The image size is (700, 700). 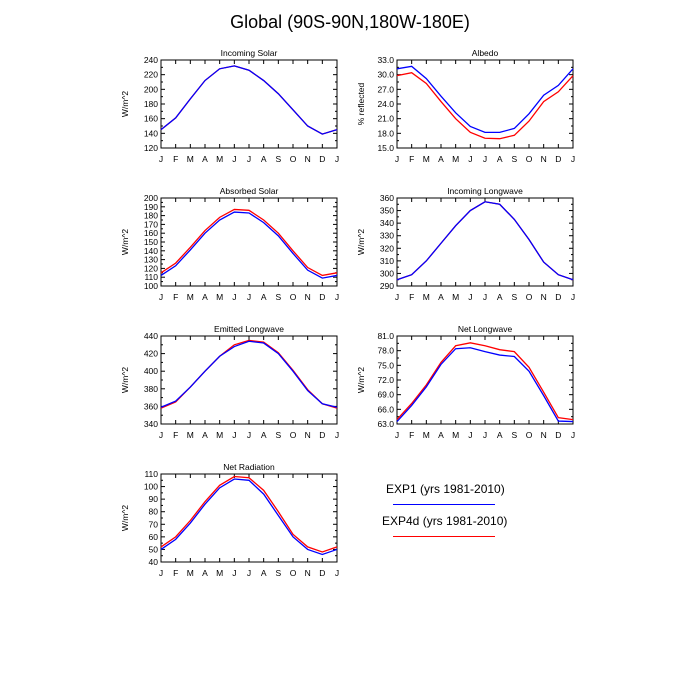 What do you see at coordinates (444, 536) in the screenshot?
I see `legend-line-exp4d` at bounding box center [444, 536].